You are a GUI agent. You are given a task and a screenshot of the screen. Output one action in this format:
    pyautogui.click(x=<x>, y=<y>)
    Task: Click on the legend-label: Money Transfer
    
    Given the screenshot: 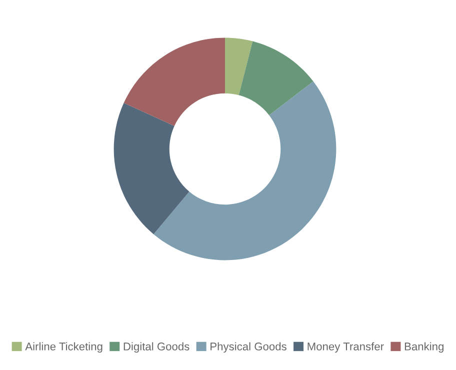 What is the action you would take?
    pyautogui.click(x=346, y=347)
    